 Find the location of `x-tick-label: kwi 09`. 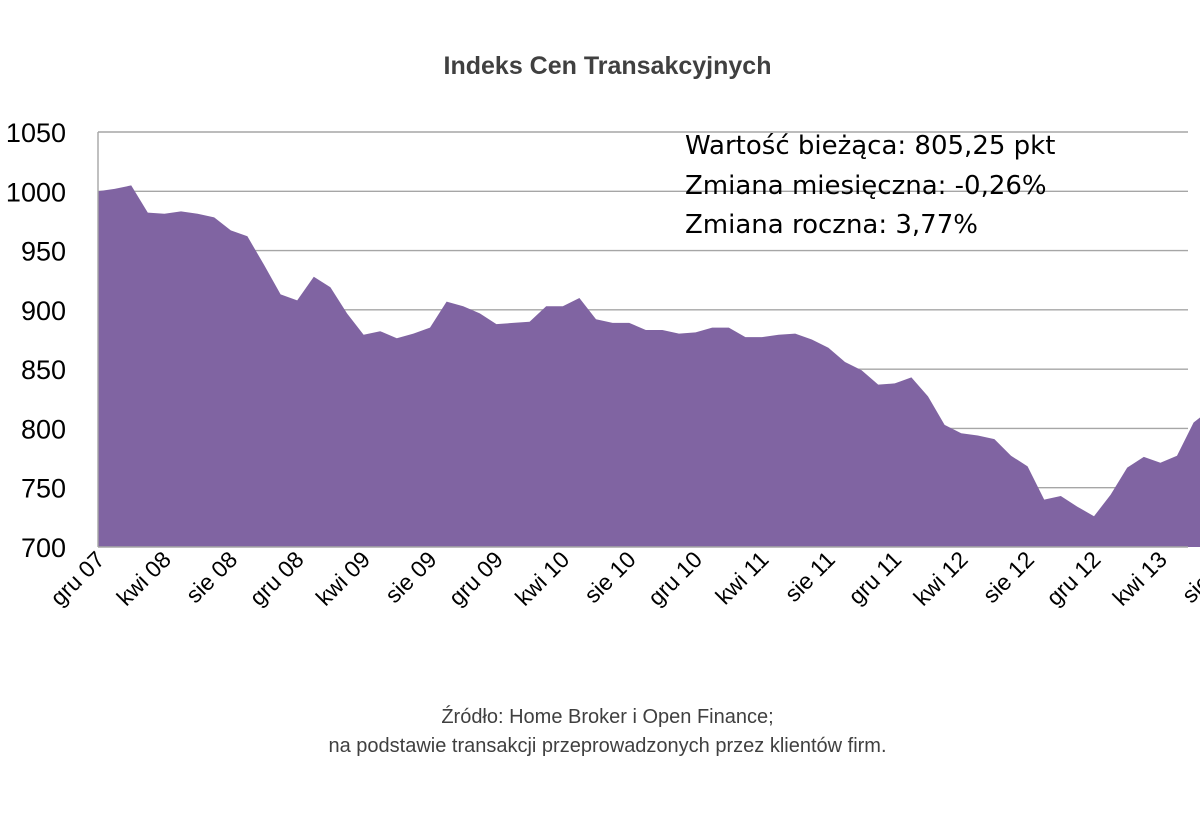

x-tick-label: kwi 09 is located at coordinates (343, 578).